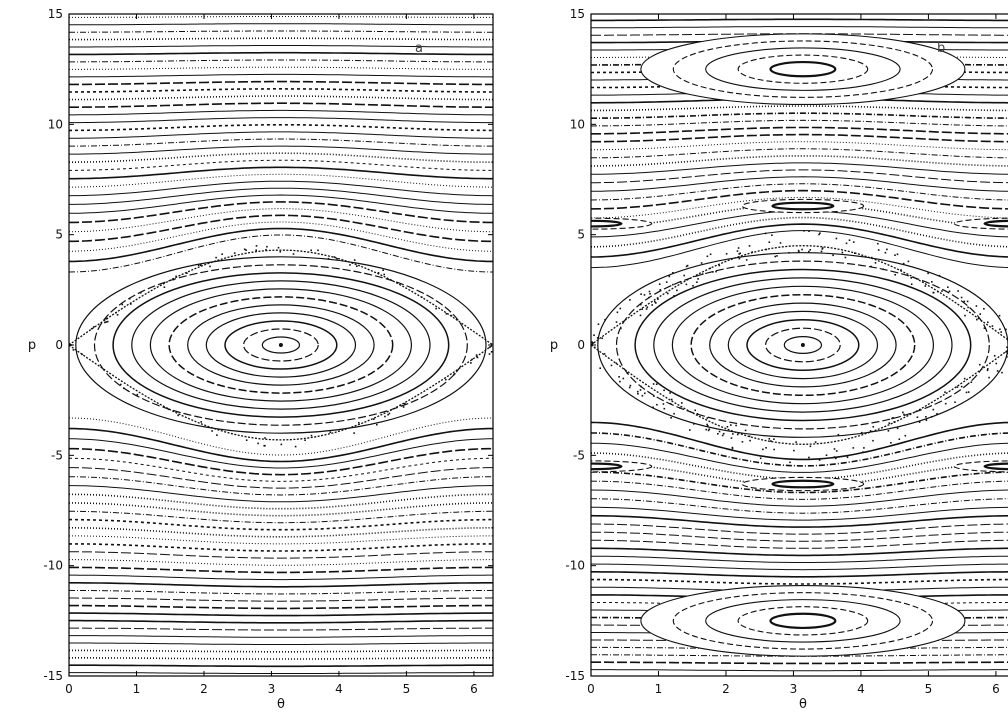 Image resolution: width=1008 pixels, height=722 pixels. What do you see at coordinates (272, 689) in the screenshot?
I see `x-tick-label: 3` at bounding box center [272, 689].